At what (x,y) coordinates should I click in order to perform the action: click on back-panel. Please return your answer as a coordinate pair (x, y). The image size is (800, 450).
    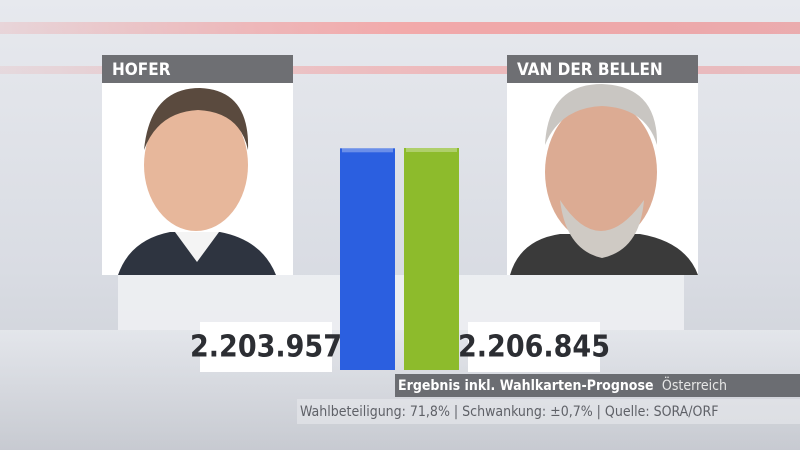
    Looking at the image, I should click on (401, 302).